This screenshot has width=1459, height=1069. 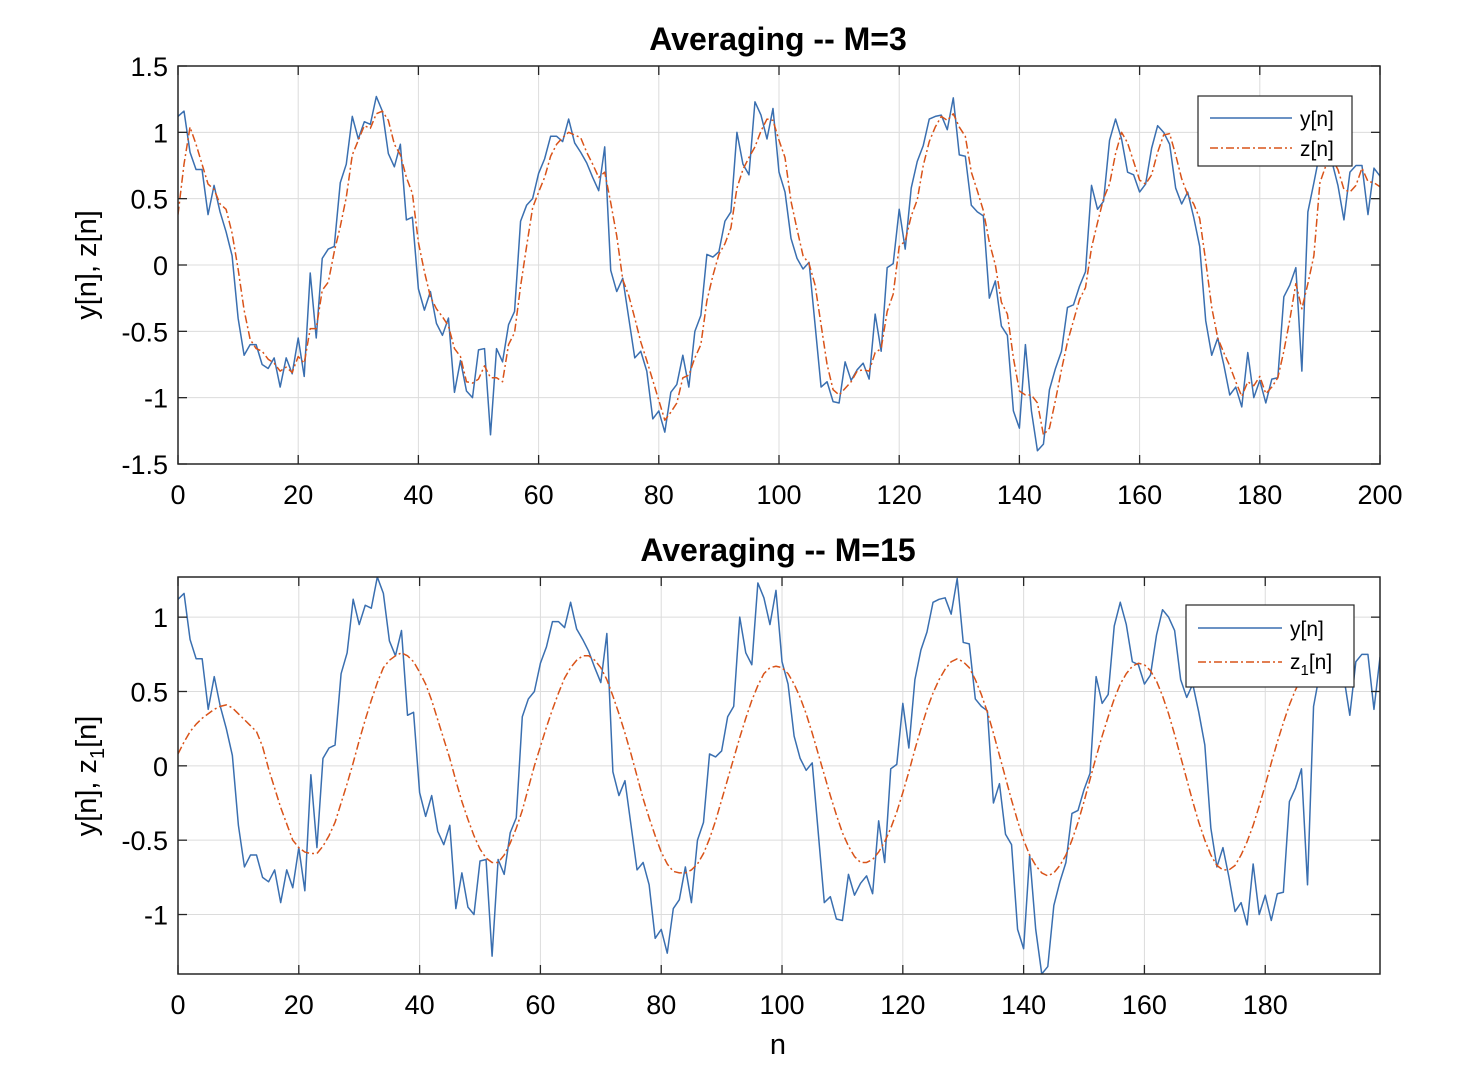 I want to click on chart-bottom-legend-label-z: z1[n], so click(x=1311, y=665).